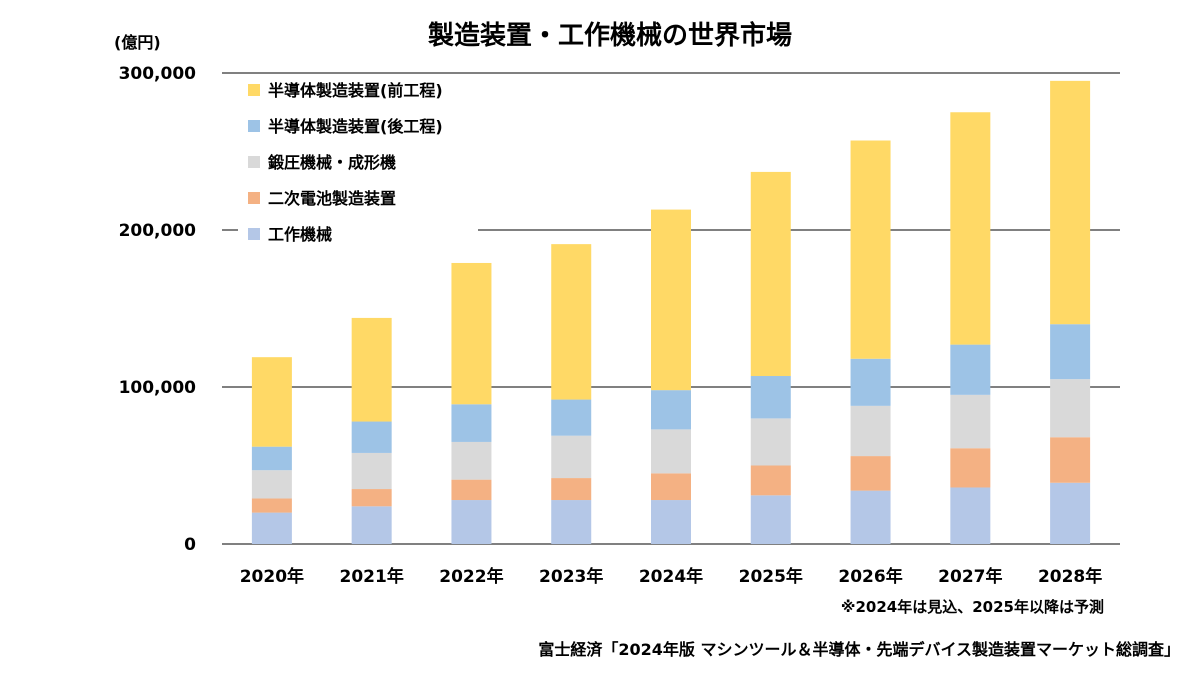 This screenshot has width=1200, height=679. I want to click on bar-segment-4-2022年, so click(471, 423).